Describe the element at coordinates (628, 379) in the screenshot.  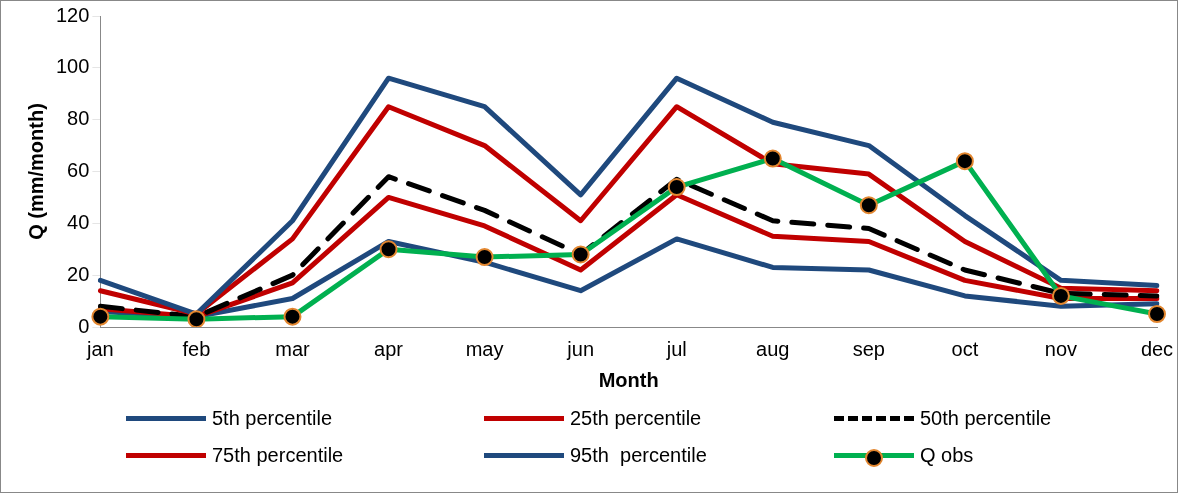
I see `x-axis-title: Month` at that location.